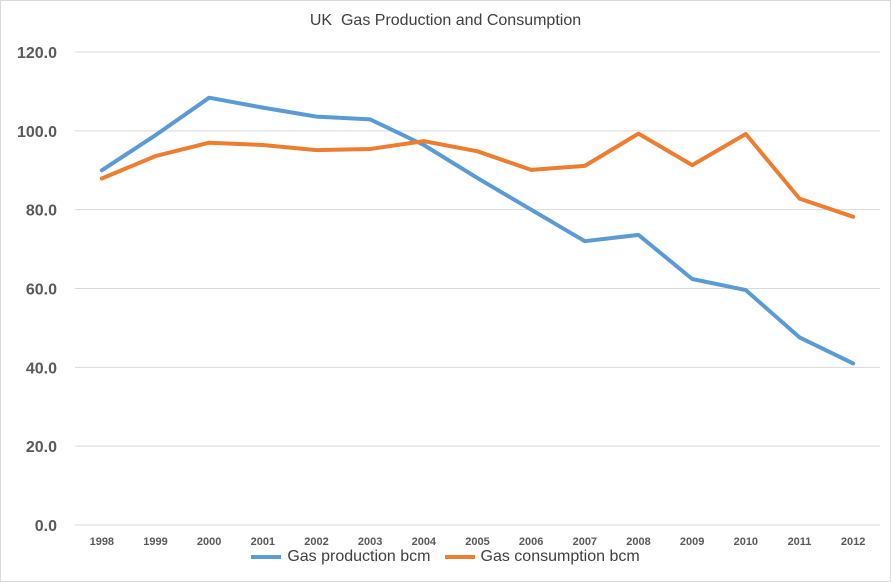 The image size is (891, 582). I want to click on x-tick-label: 1999, so click(155, 542).